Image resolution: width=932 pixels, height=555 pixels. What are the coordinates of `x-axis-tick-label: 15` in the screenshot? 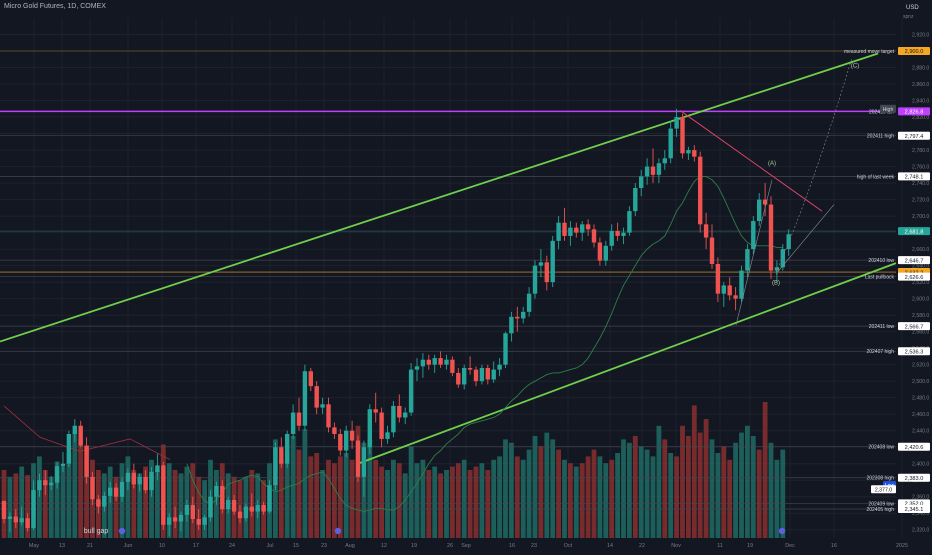 It's located at (296, 546).